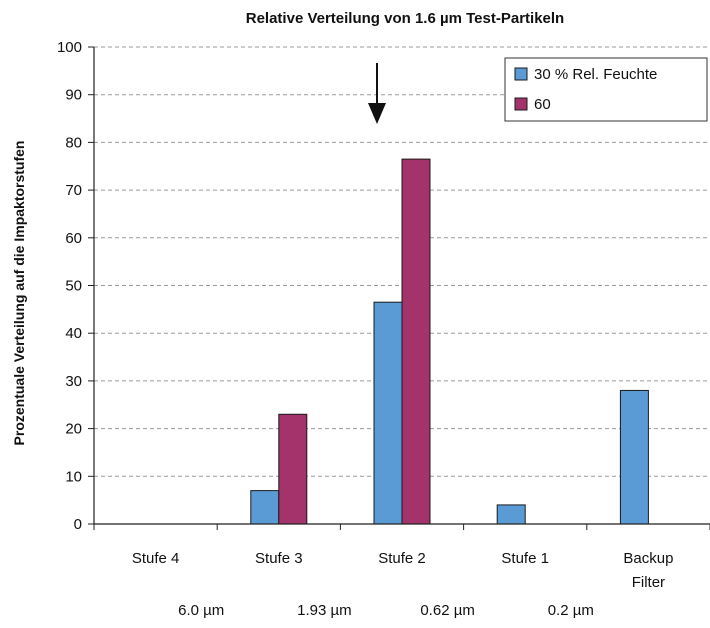 This screenshot has height=628, width=710. Describe the element at coordinates (73, 333) in the screenshot. I see `y-tick-label: 40` at that location.